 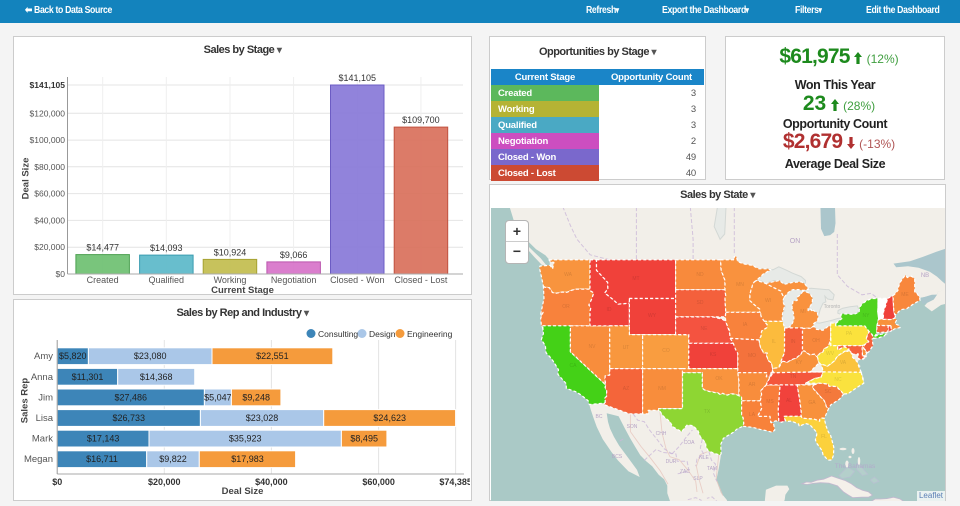 I want to click on svg-text: UT, so click(x=626, y=348).